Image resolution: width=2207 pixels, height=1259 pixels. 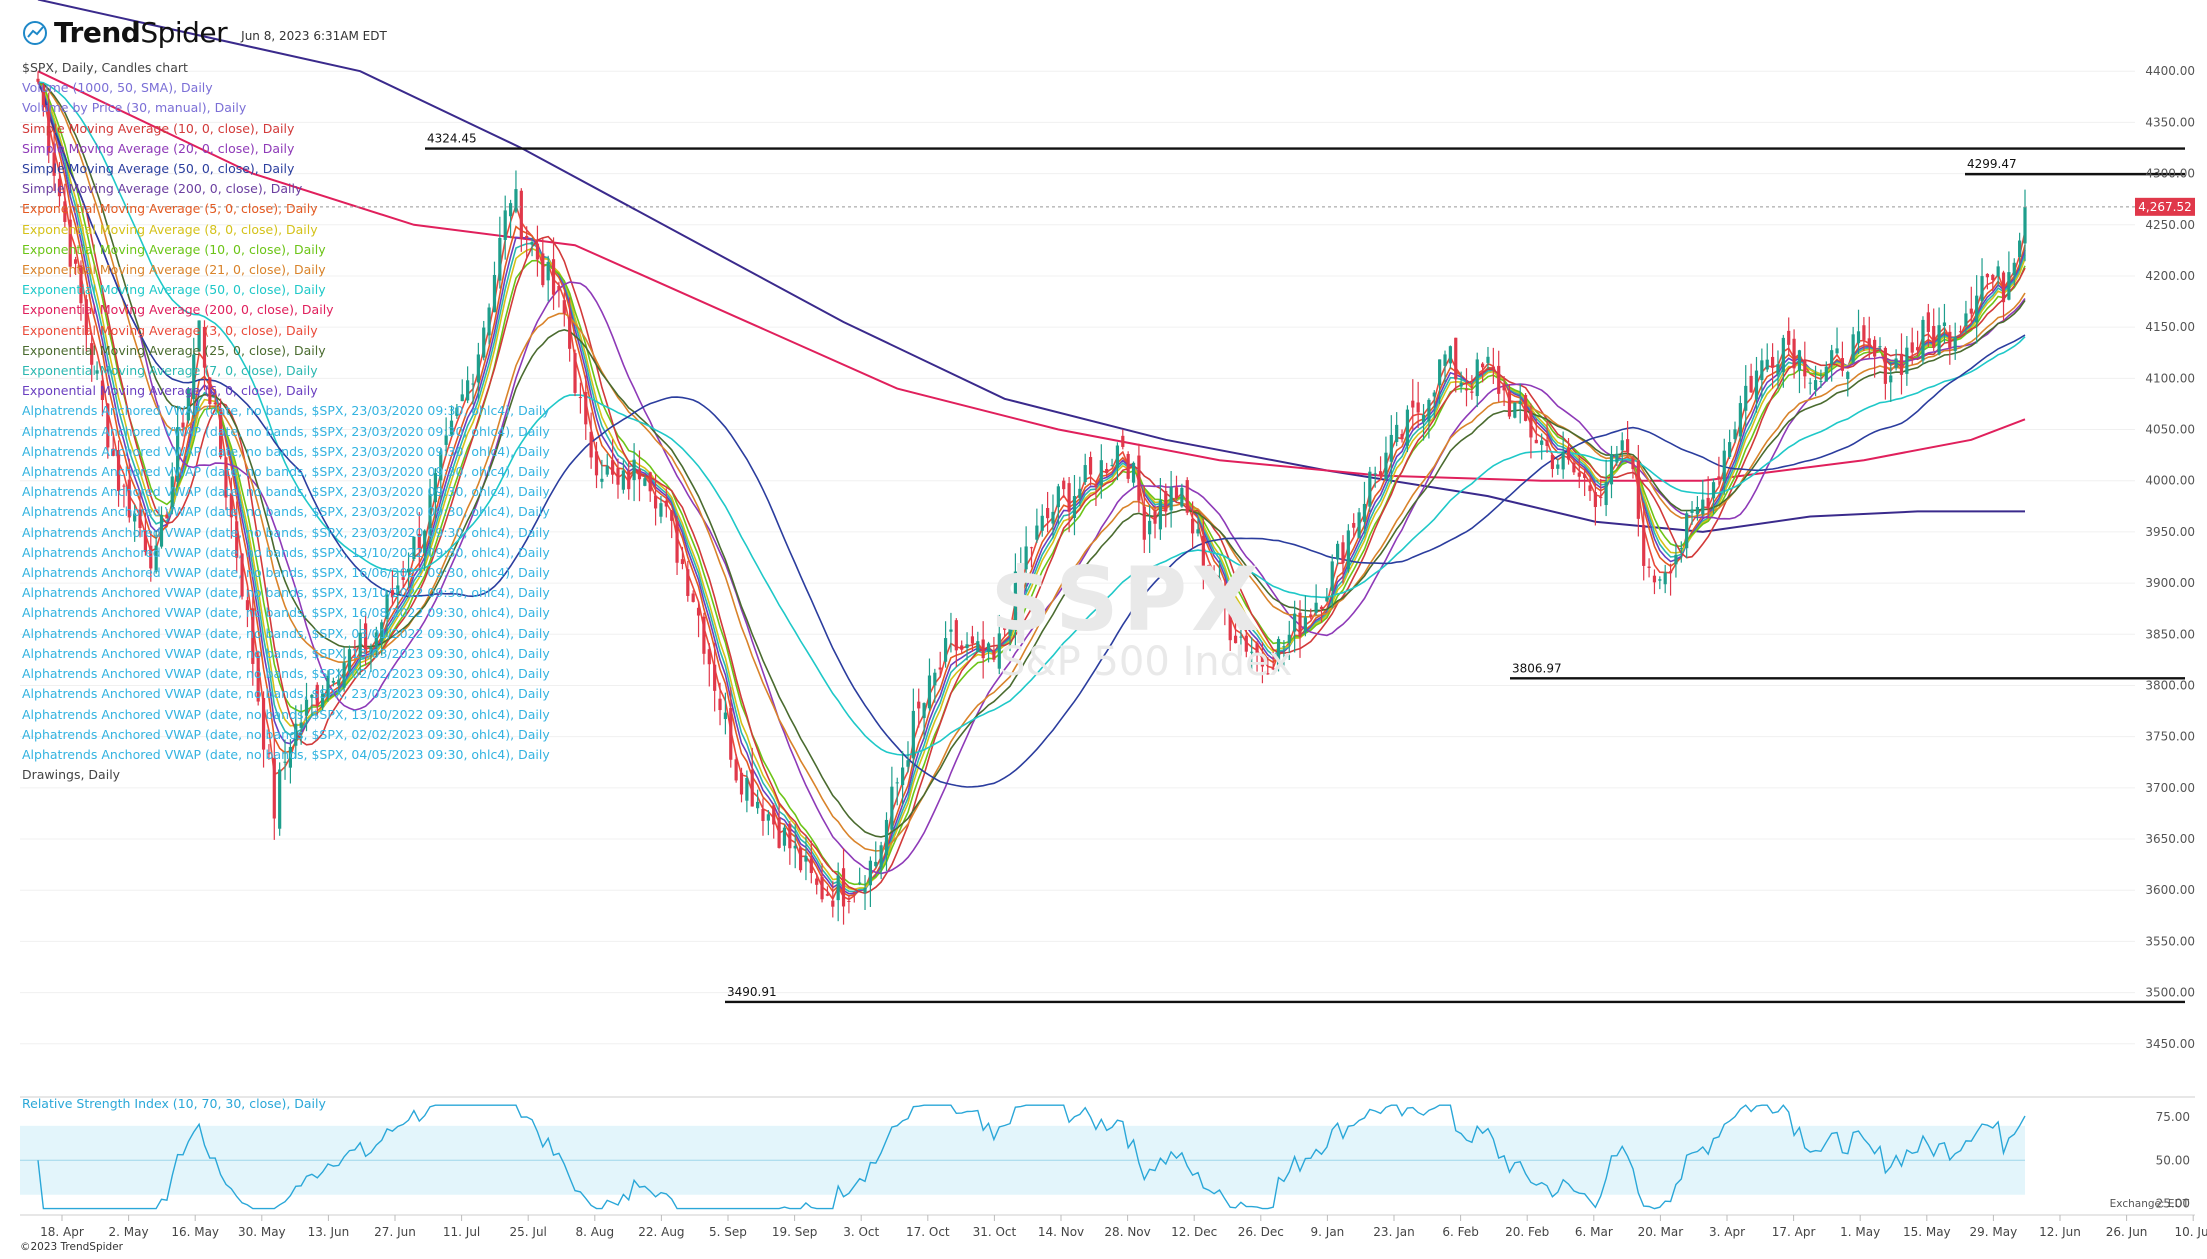 What do you see at coordinates (117, 88) in the screenshot?
I see `legend-item: Volume (1000, 50, SMA), Daily` at bounding box center [117, 88].